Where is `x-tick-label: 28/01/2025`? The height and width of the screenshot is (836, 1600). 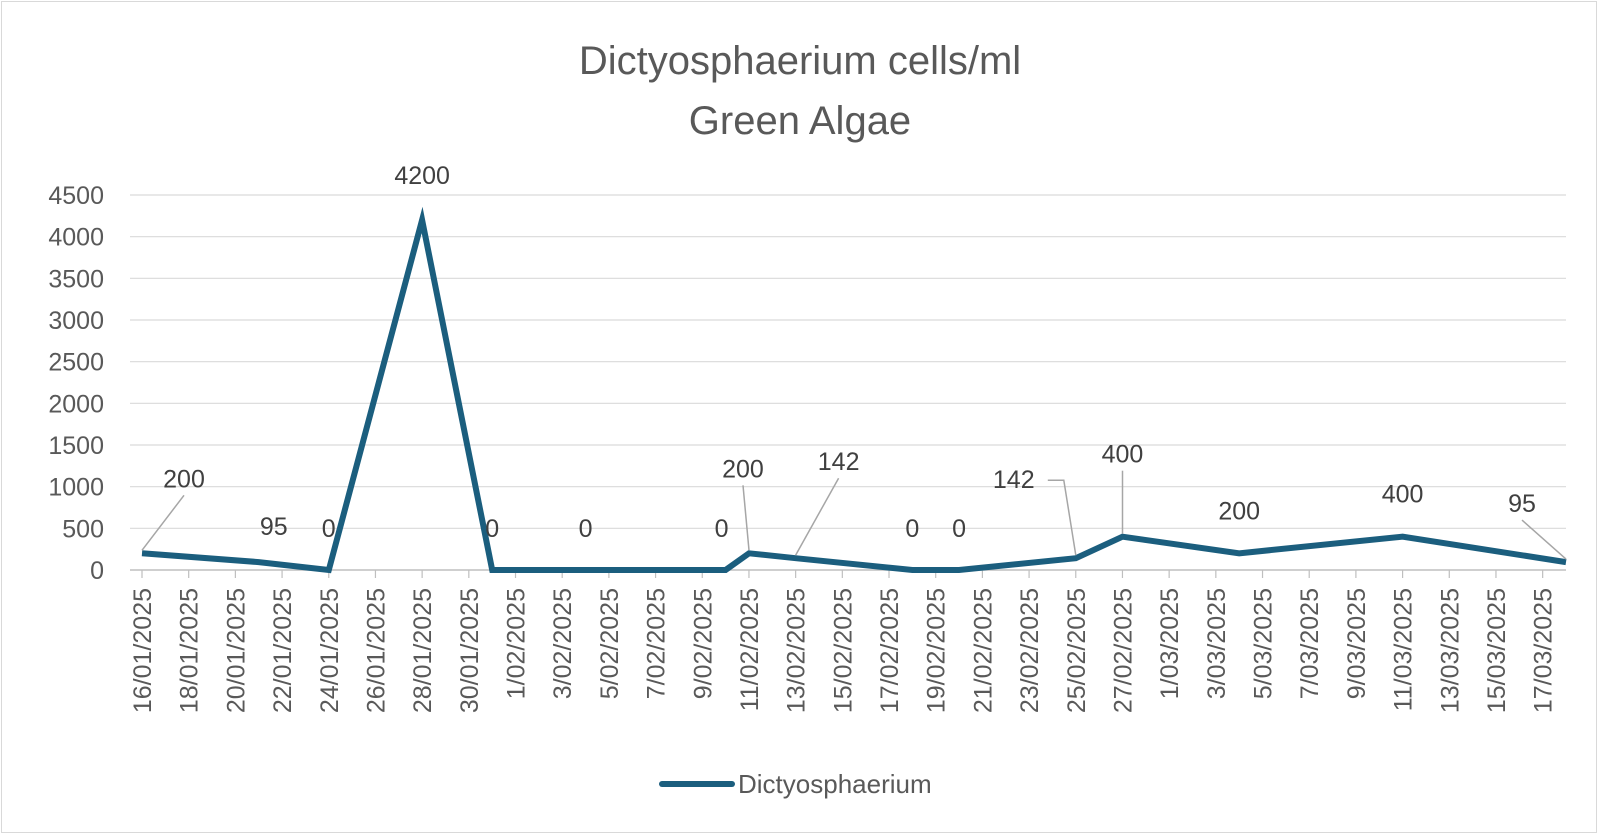
x-tick-label: 28/01/2025 is located at coordinates (423, 650).